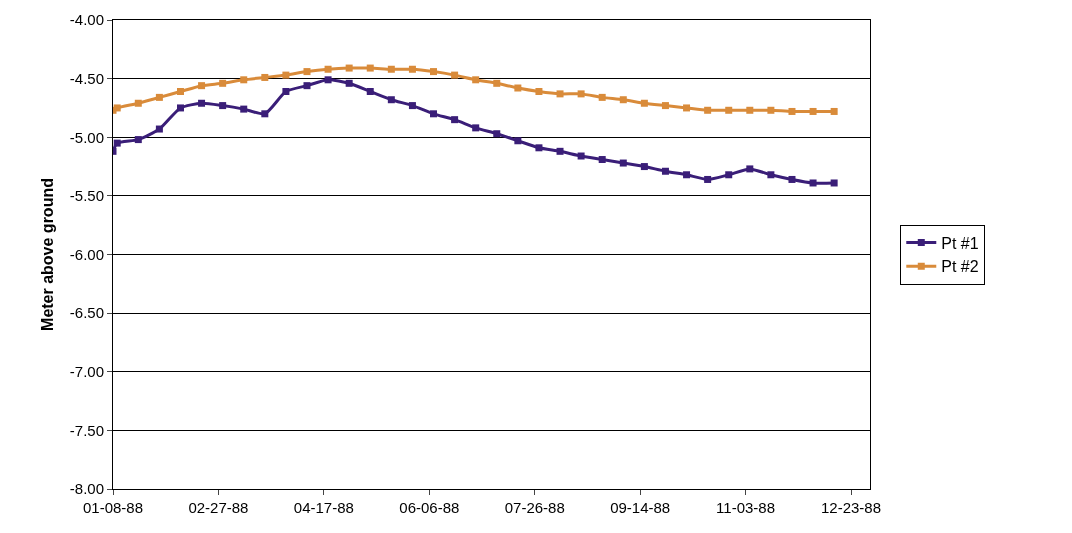  Describe the element at coordinates (640, 507) in the screenshot. I see `x-tick-label: 09-14-88` at that location.